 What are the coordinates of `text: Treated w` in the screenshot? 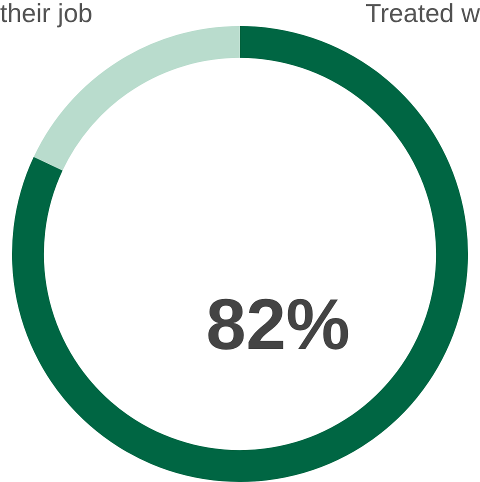 It's located at (422, 14).